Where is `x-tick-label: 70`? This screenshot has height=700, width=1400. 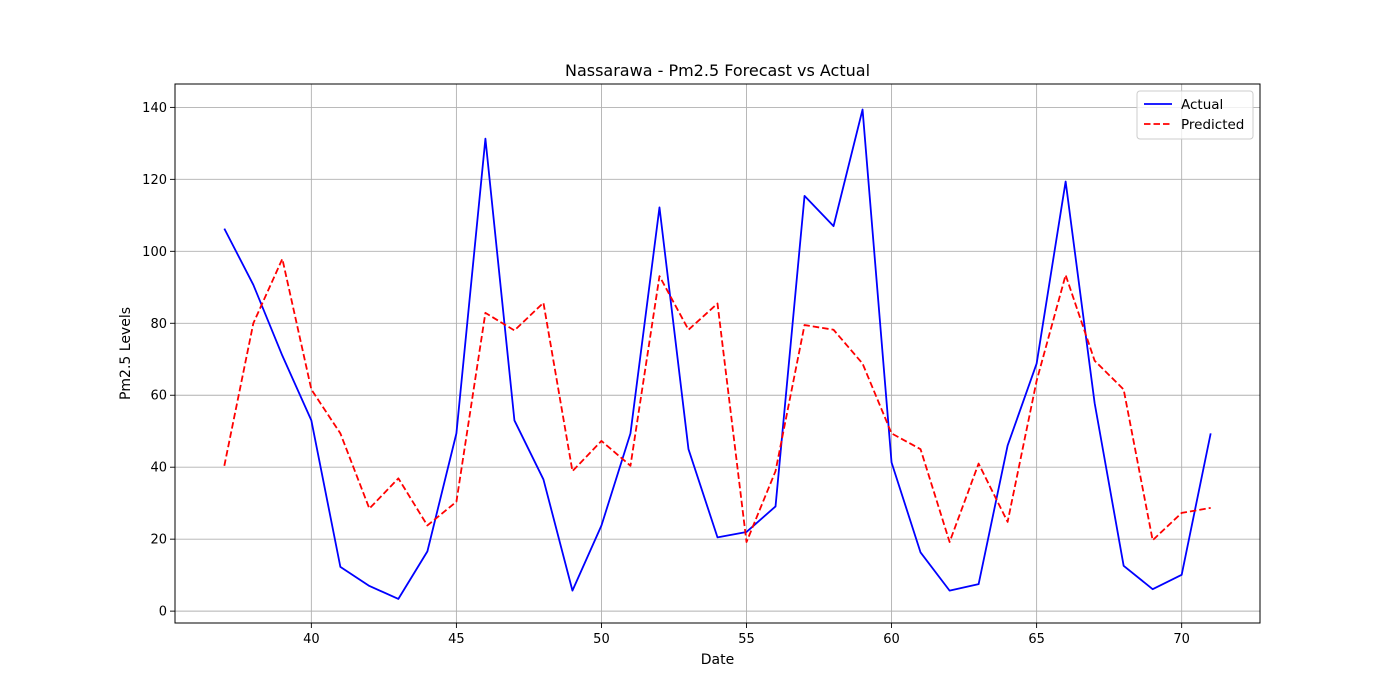 x-tick-label: 70 is located at coordinates (1181, 639).